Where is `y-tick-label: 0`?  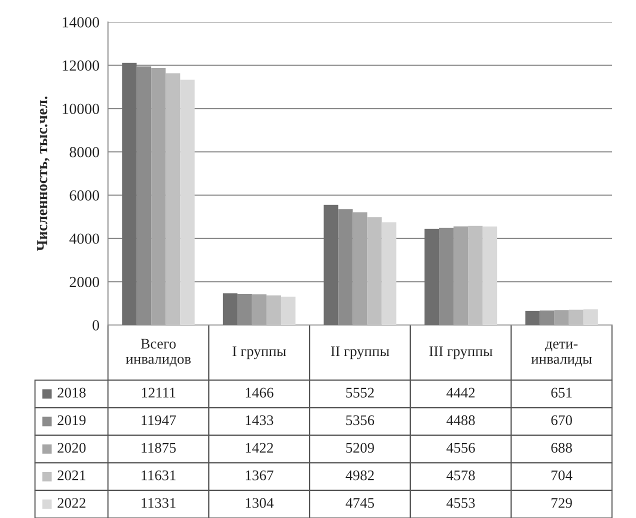
y-tick-label: 0 is located at coordinates (96, 325).